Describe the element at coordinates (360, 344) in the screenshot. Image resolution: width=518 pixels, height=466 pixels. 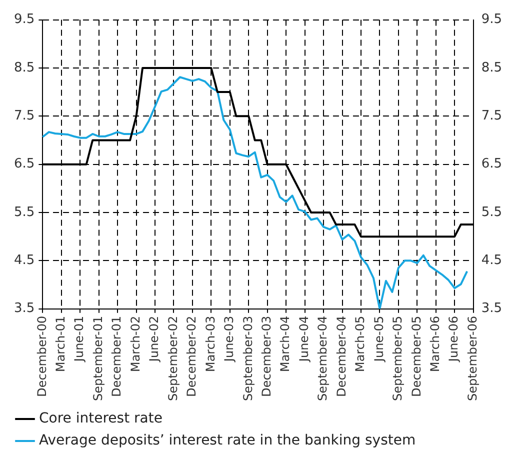
I see `x-tick-label: March-05` at that location.